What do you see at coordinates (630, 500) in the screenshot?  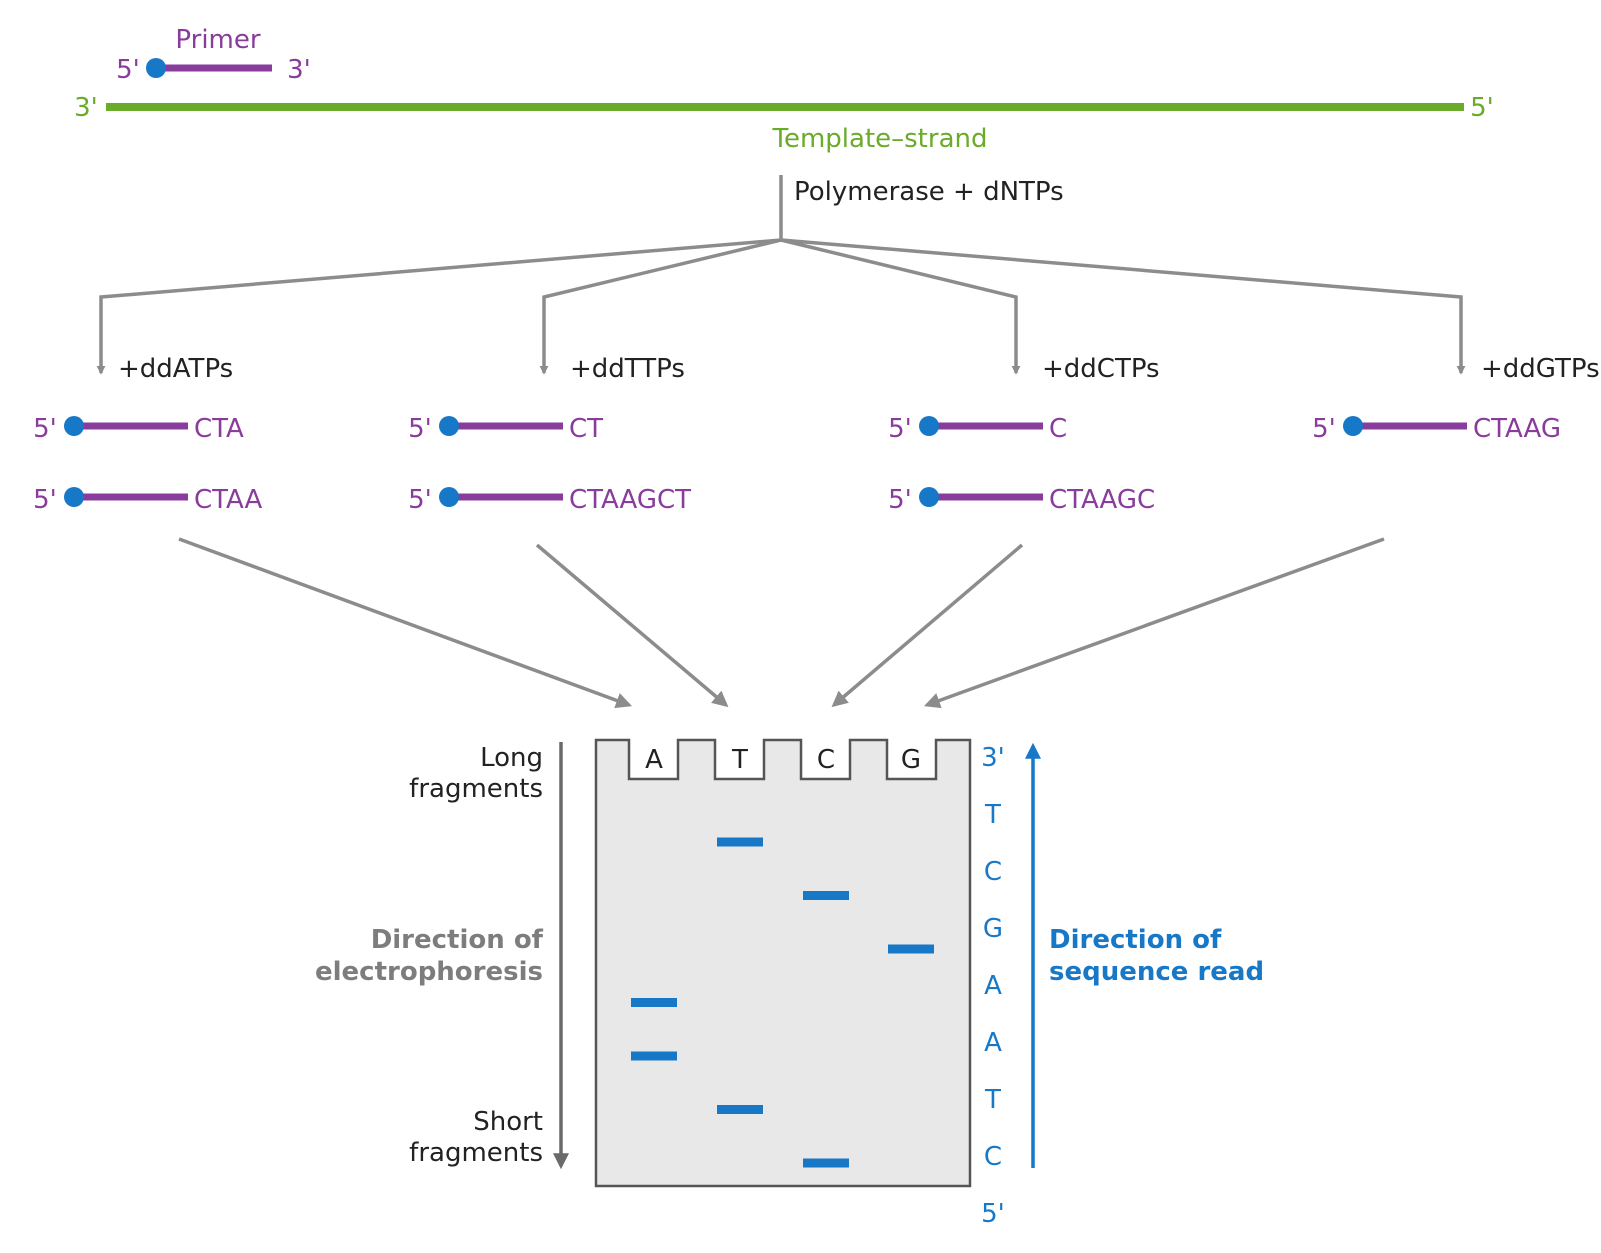 I see `fragment-sequence: CTAAGCT` at bounding box center [630, 500].